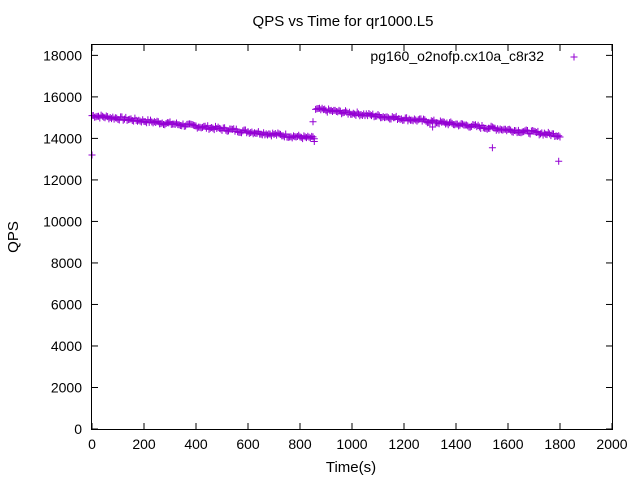  Describe the element at coordinates (403, 444) in the screenshot. I see `x-tick-label: 1200` at that location.